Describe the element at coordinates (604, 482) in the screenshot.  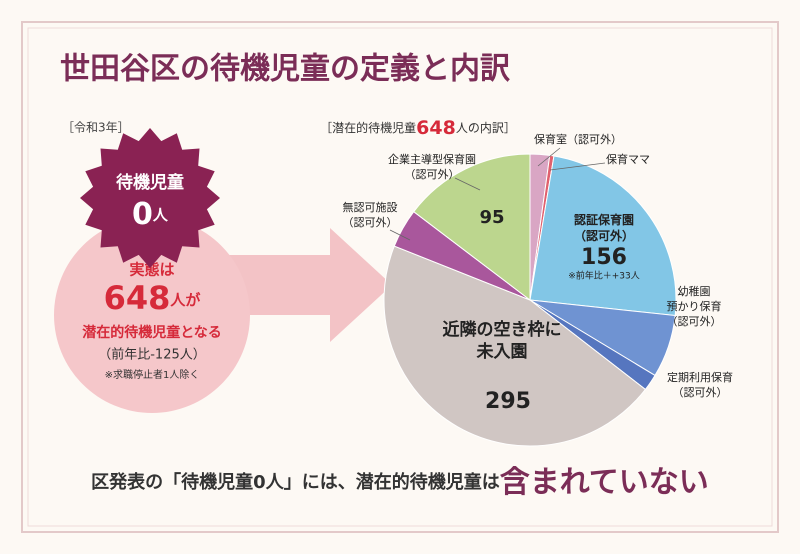
I see `footer-emphasis: 含まれていない` at that location.